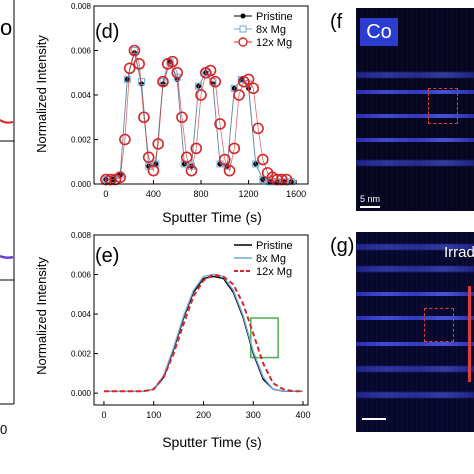  What do you see at coordinates (336, 22) in the screenshot?
I see `panel-f-label: (f` at bounding box center [336, 22].